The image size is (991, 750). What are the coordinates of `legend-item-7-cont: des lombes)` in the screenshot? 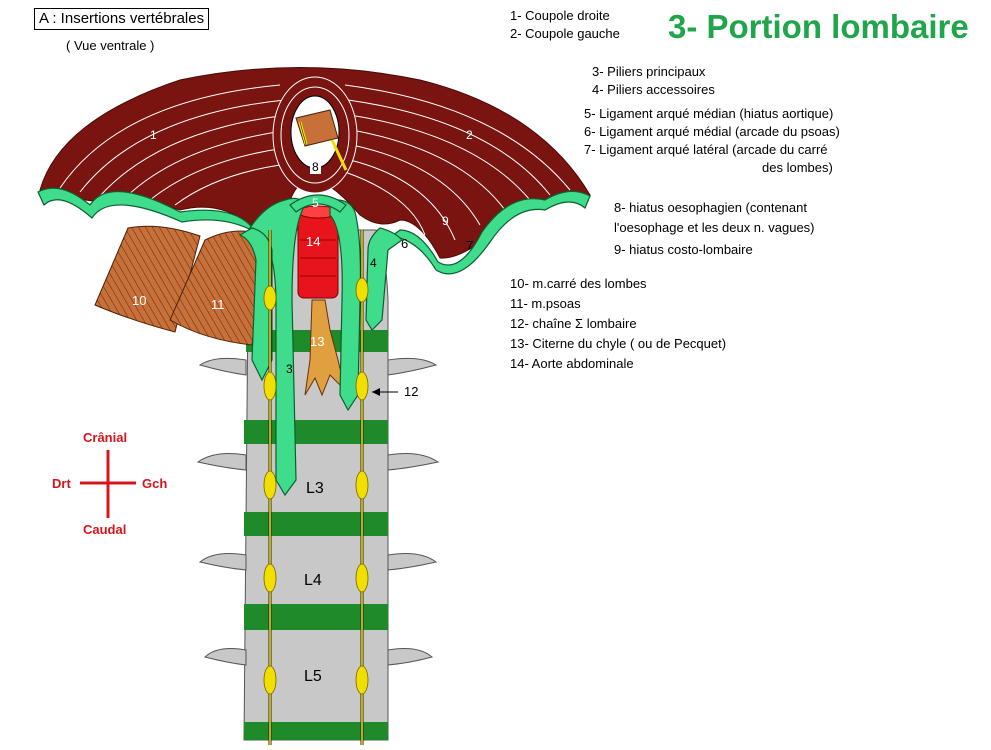 It's located at (797, 167).